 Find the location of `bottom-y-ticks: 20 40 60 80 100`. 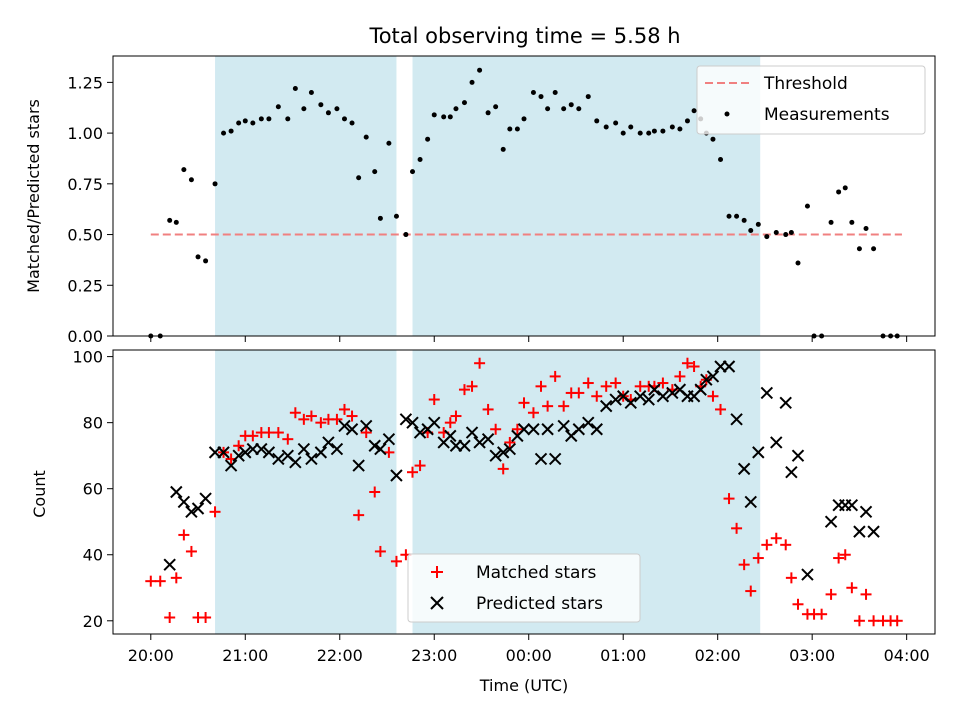

bottom-y-ticks: 20 40 60 80 100 is located at coordinates (92, 489).